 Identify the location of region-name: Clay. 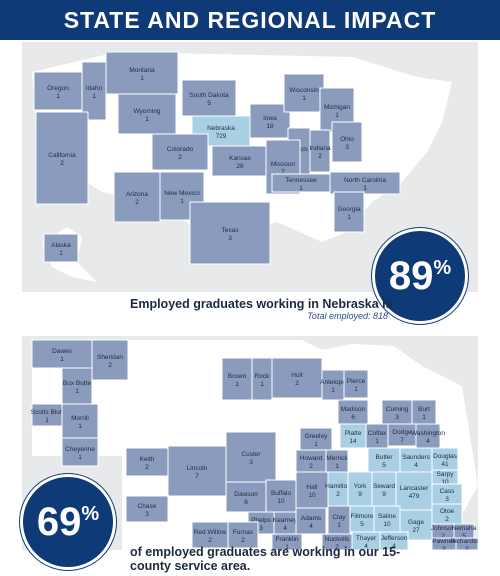
(339, 517).